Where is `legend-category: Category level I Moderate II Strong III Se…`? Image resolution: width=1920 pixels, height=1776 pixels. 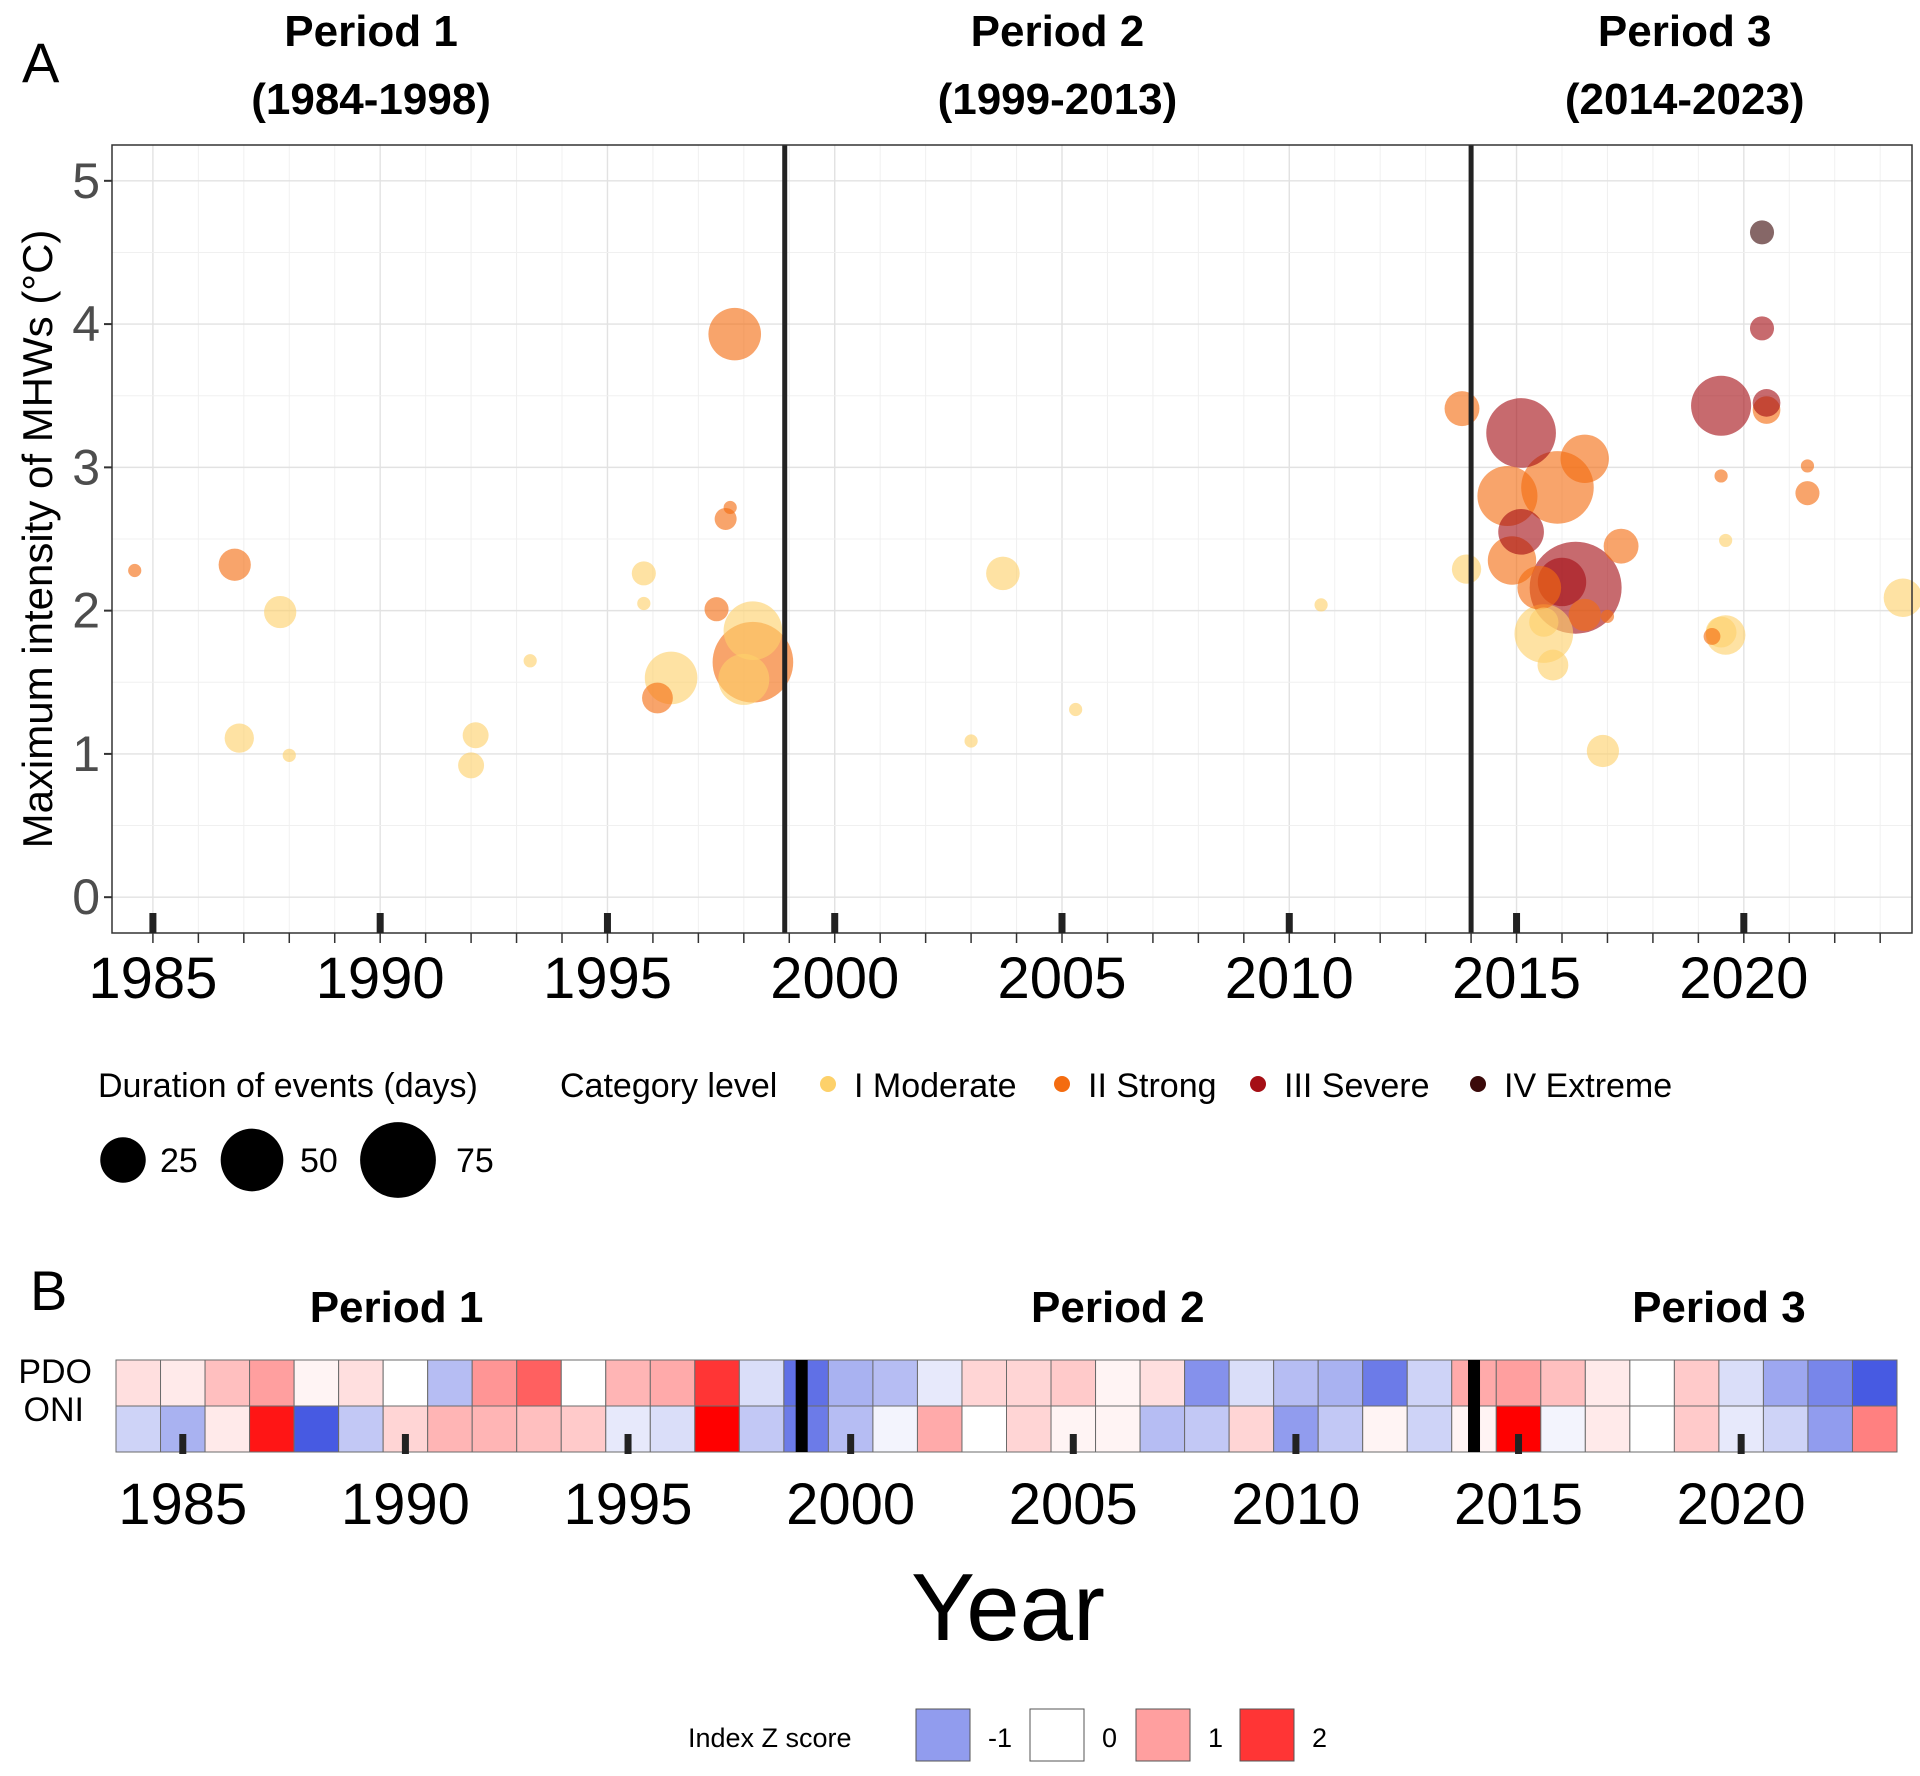 legend-category: Category level I Moderate II Strong III Se… is located at coordinates (1116, 1086).